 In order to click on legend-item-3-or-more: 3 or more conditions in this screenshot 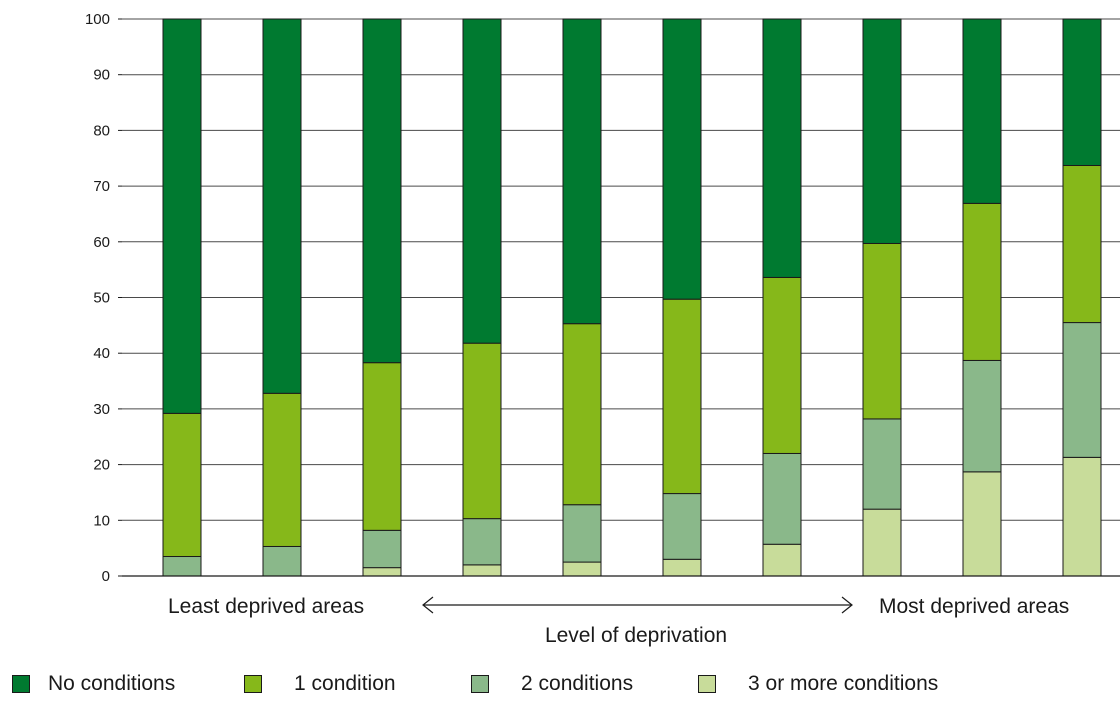, I will do `click(818, 684)`.